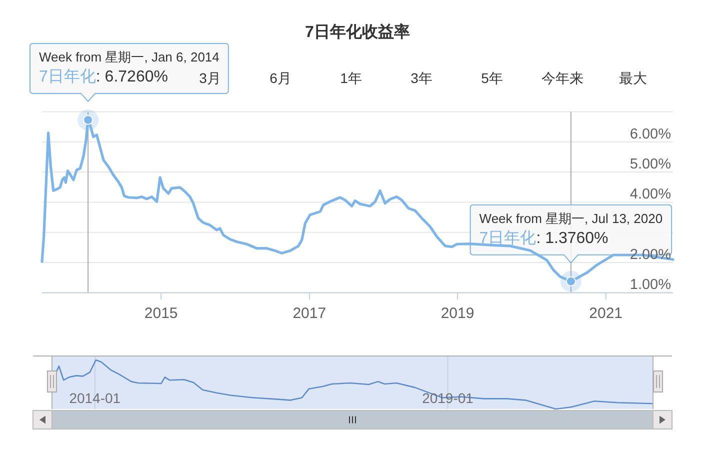 Image resolution: width=720 pixels, height=451 pixels. What do you see at coordinates (103, 77) in the screenshot?
I see `text: 7日年化: 6.7260%` at bounding box center [103, 77].